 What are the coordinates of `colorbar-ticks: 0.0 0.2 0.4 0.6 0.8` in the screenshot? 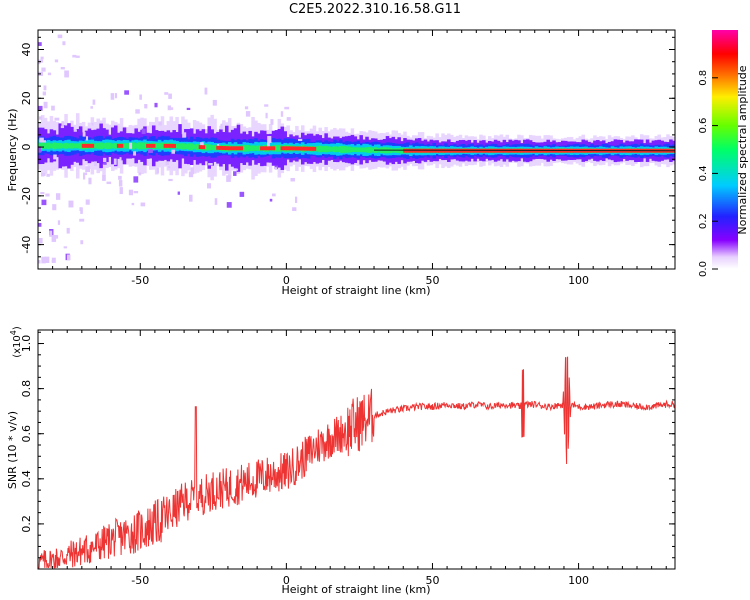 It's located at (708, 173).